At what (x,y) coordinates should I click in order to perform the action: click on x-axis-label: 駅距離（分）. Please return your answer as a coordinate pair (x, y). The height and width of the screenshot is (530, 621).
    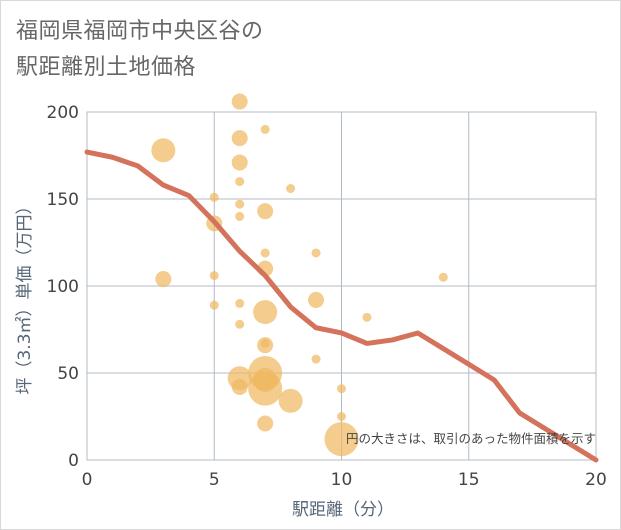
    Looking at the image, I should click on (343, 510).